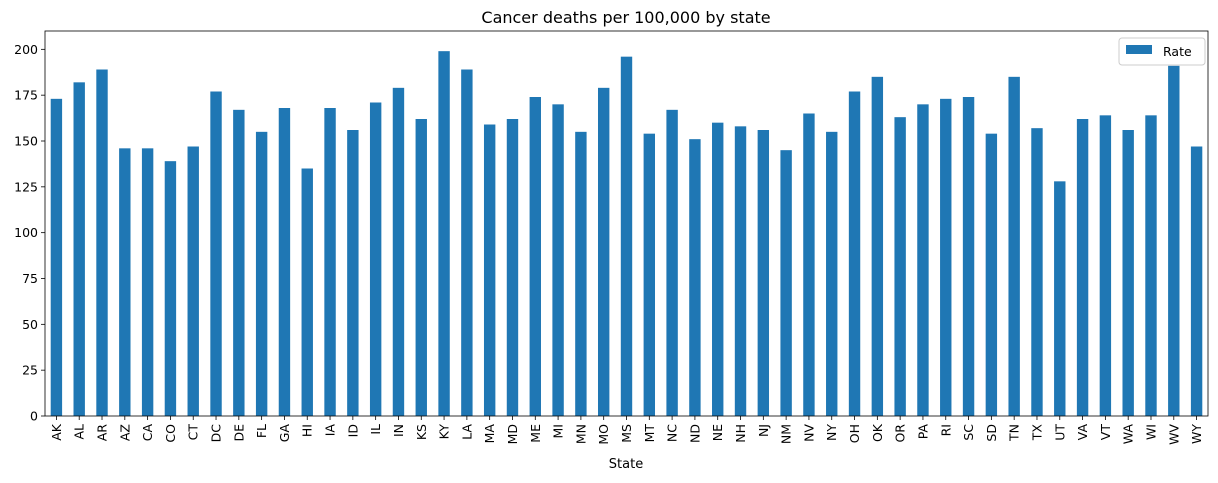  I want to click on x-tick-label: CA, so click(147, 433).